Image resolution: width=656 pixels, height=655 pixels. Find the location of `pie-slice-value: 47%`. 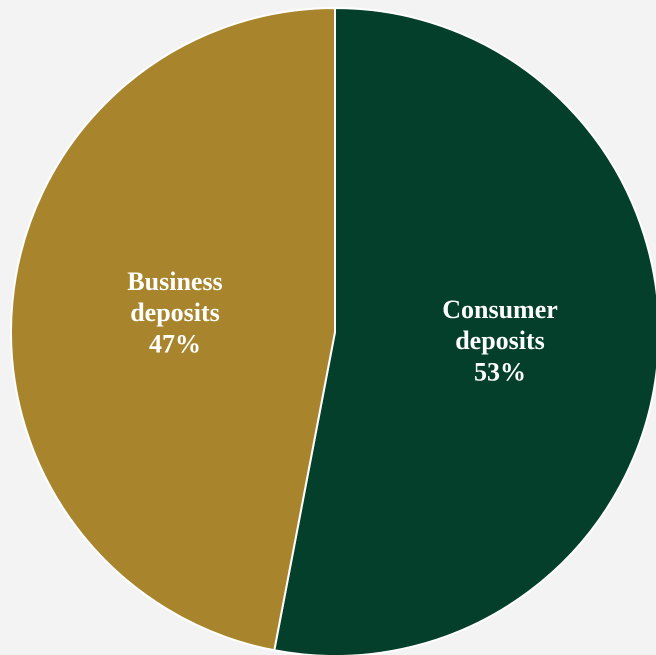

pie-slice-value: 47% is located at coordinates (175, 343).